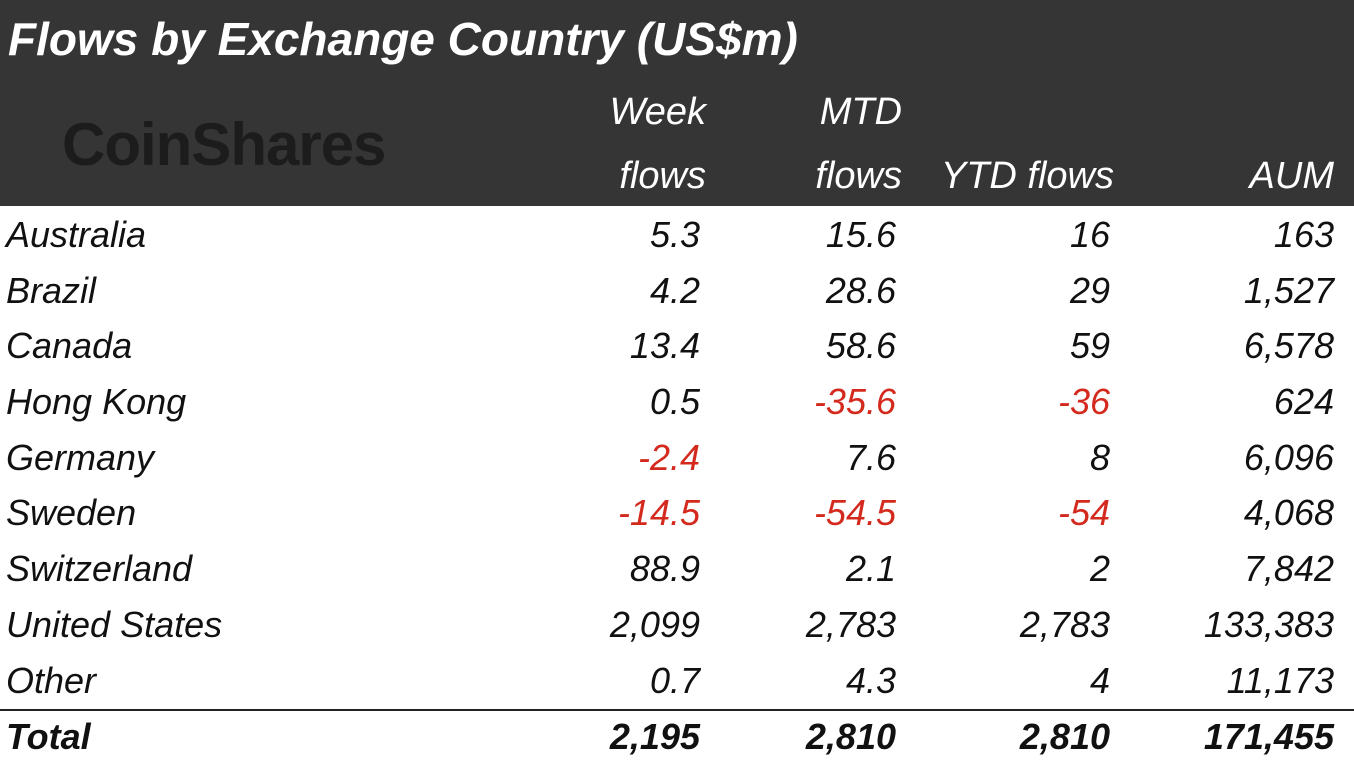 The height and width of the screenshot is (764, 1354). I want to click on ytd-flows-cell: -54, so click(1083, 513).